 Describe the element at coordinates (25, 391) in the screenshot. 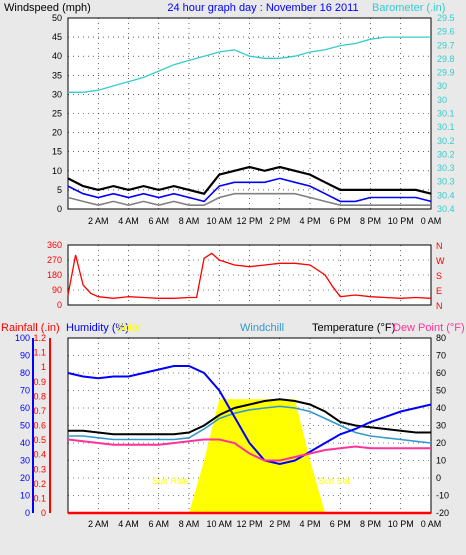

I see `humidity-y-tick: 70` at that location.